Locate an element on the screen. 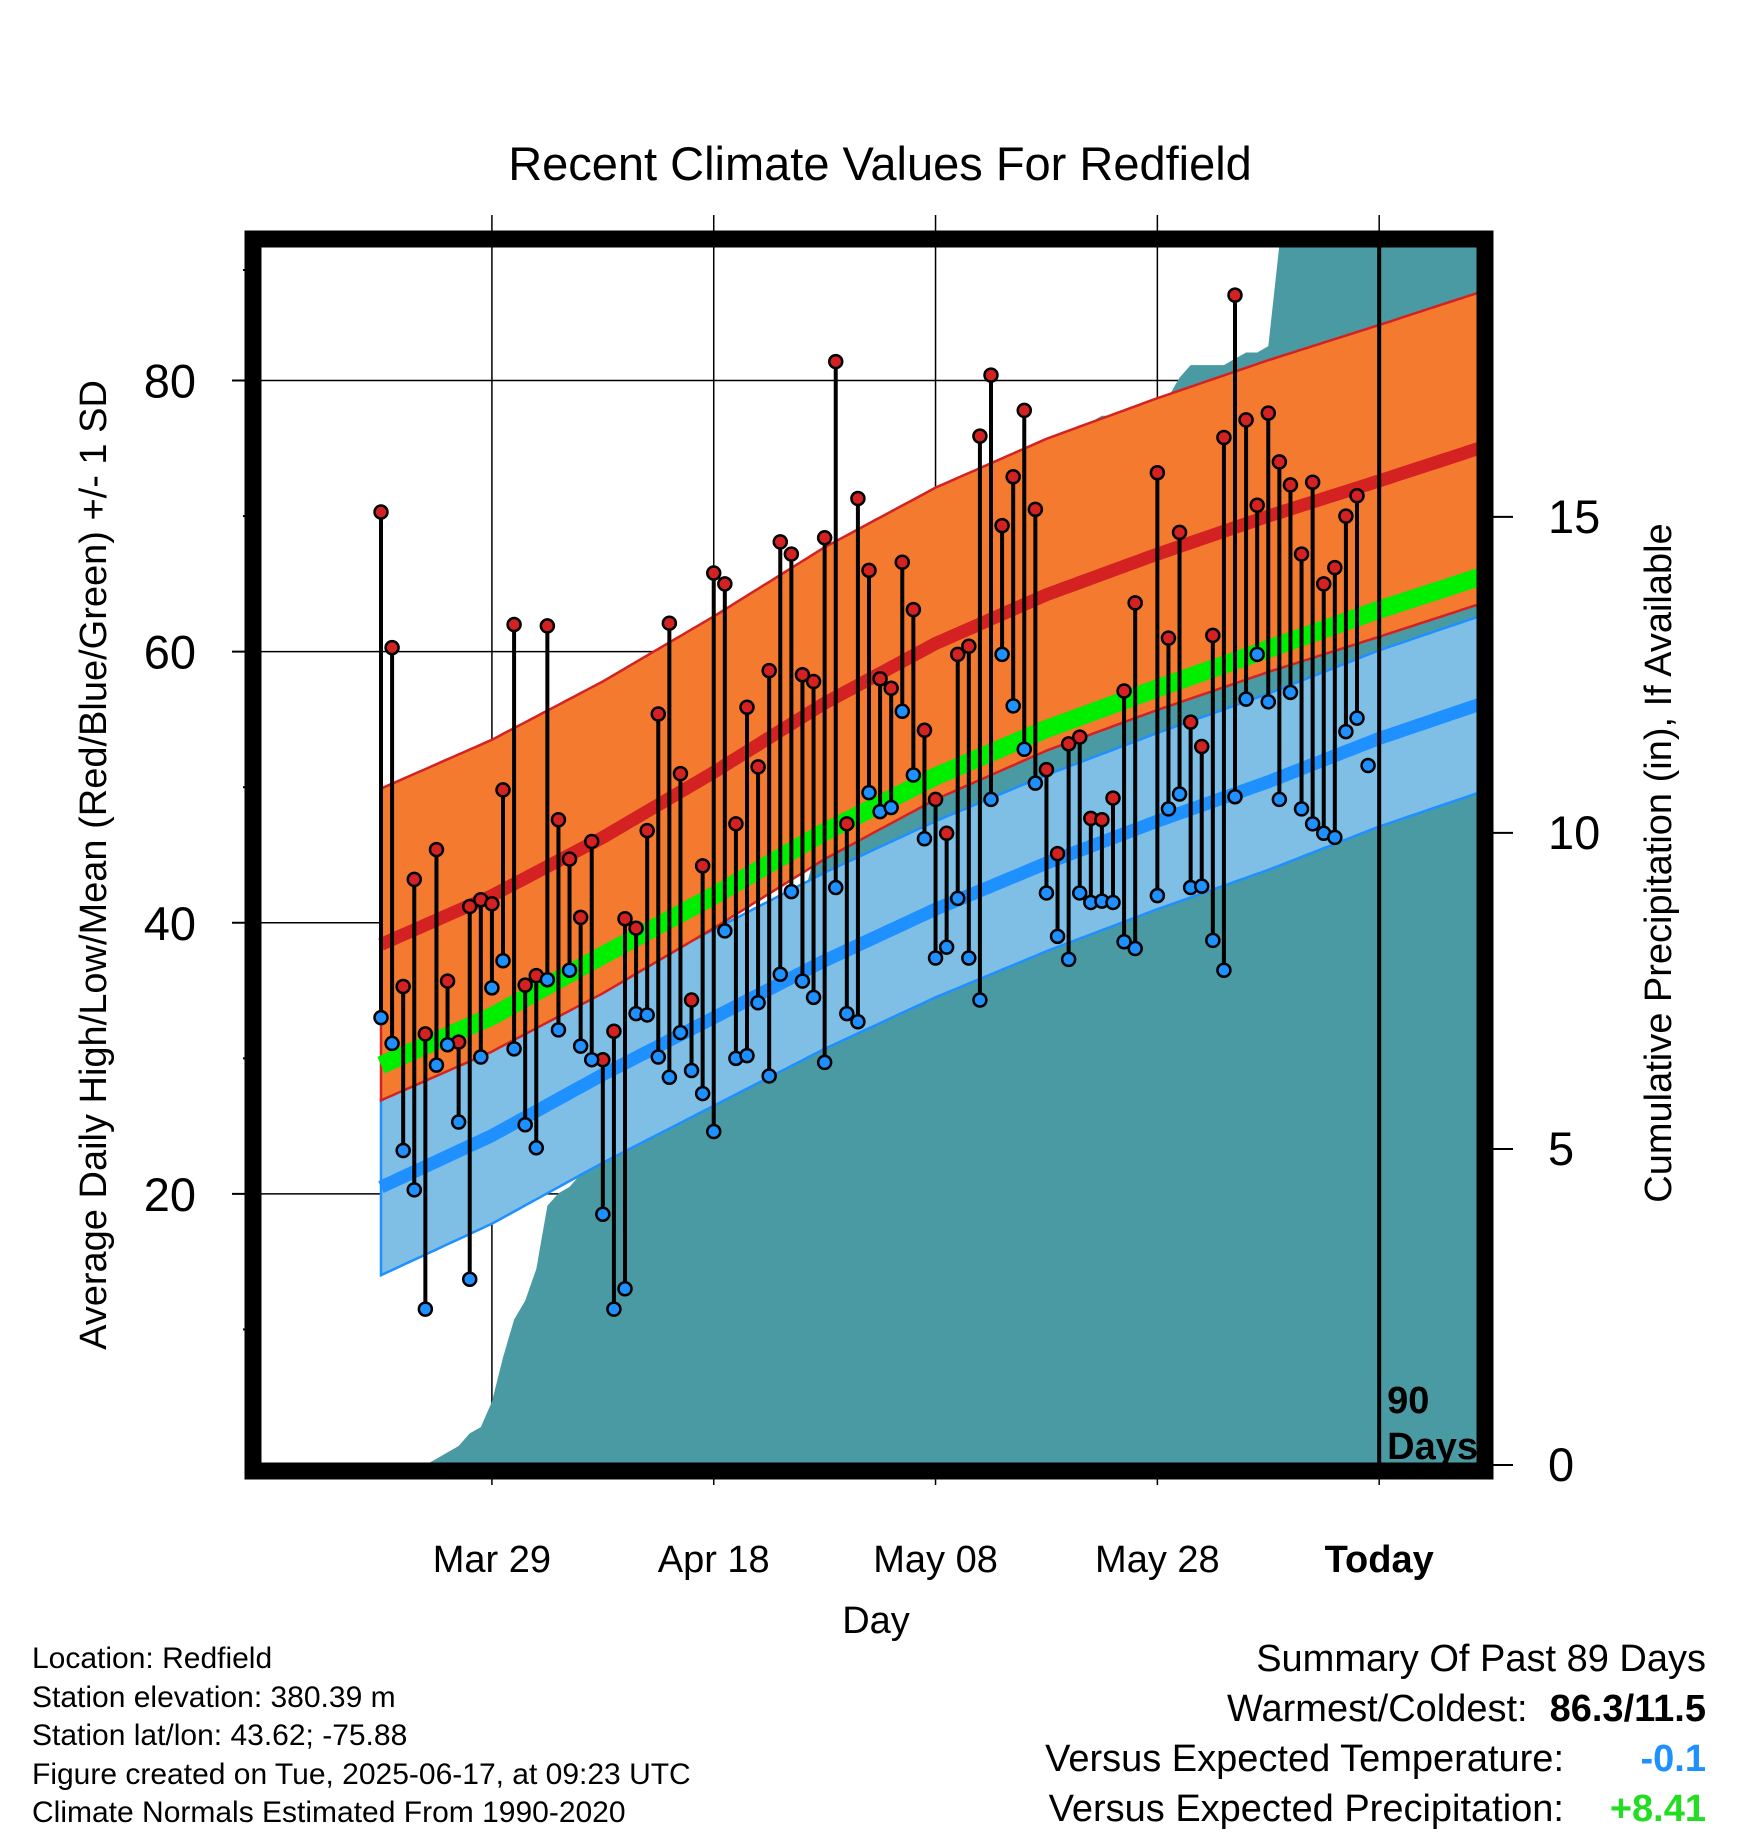  summary-heading: Summary Of Past 89 Days is located at coordinates (1481, 1659).